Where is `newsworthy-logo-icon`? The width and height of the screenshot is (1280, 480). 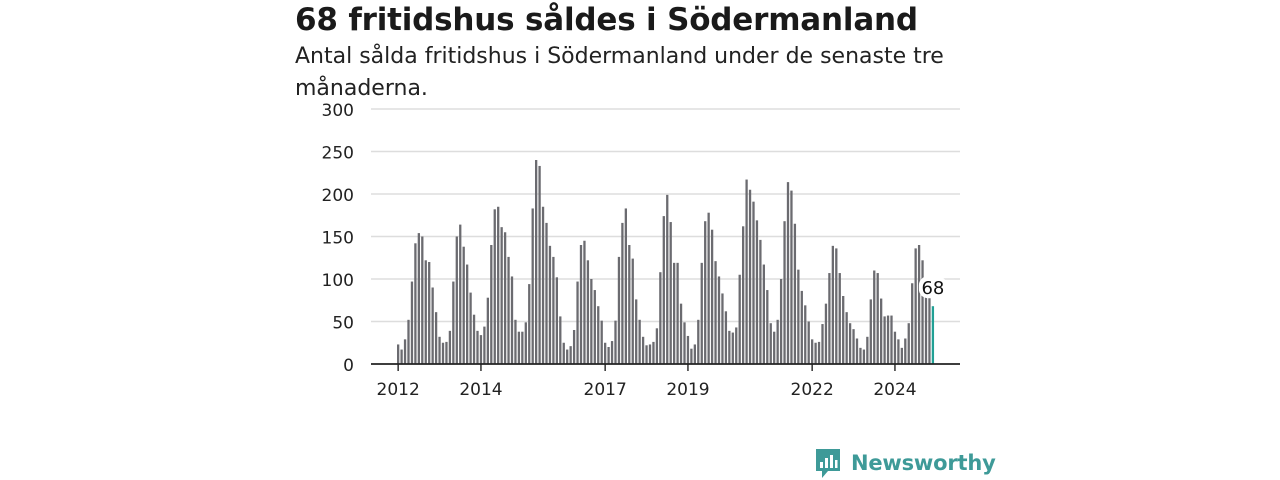
newsworthy-logo-icon is located at coordinates (828, 463).